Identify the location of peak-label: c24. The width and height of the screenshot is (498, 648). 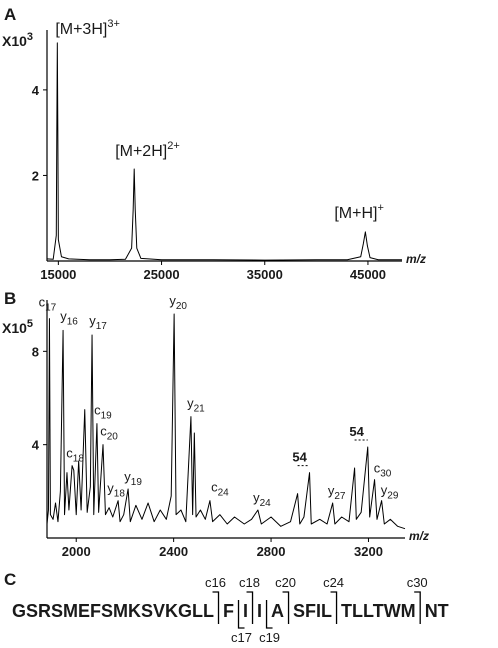
(220, 489).